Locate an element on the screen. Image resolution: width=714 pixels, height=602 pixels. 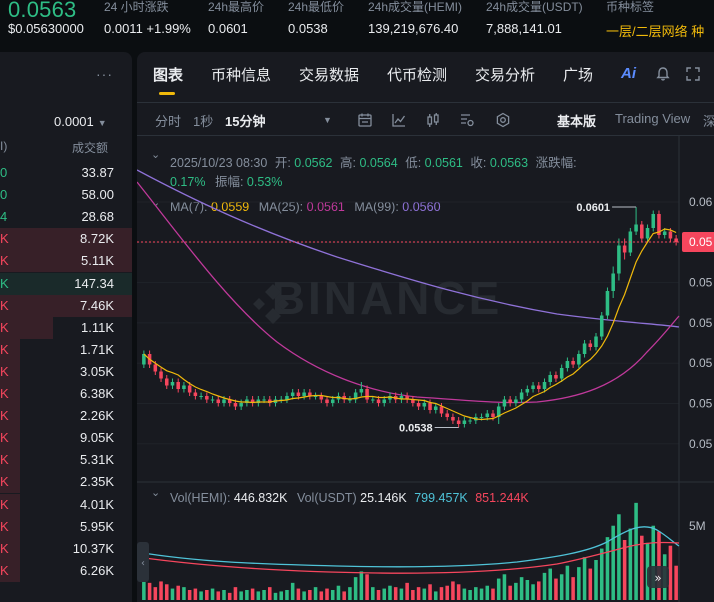
trade-price: 4 is located at coordinates (4, 217).